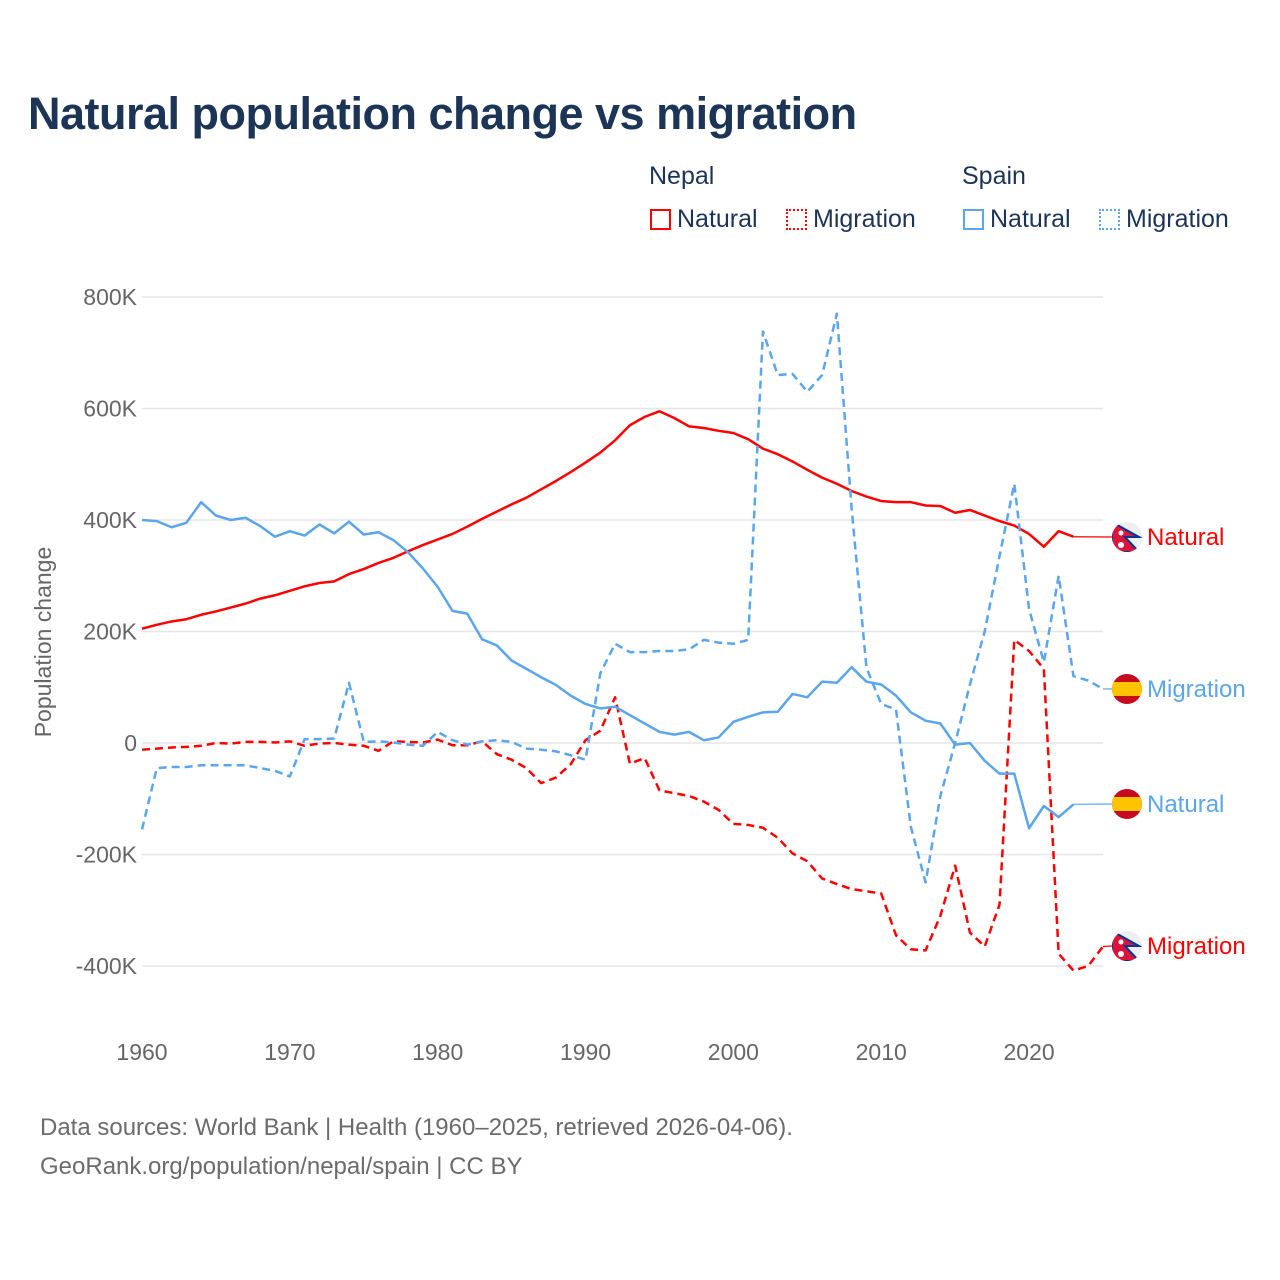 The width and height of the screenshot is (1280, 1280). What do you see at coordinates (585, 1052) in the screenshot?
I see `x-tick-label: 1990` at bounding box center [585, 1052].